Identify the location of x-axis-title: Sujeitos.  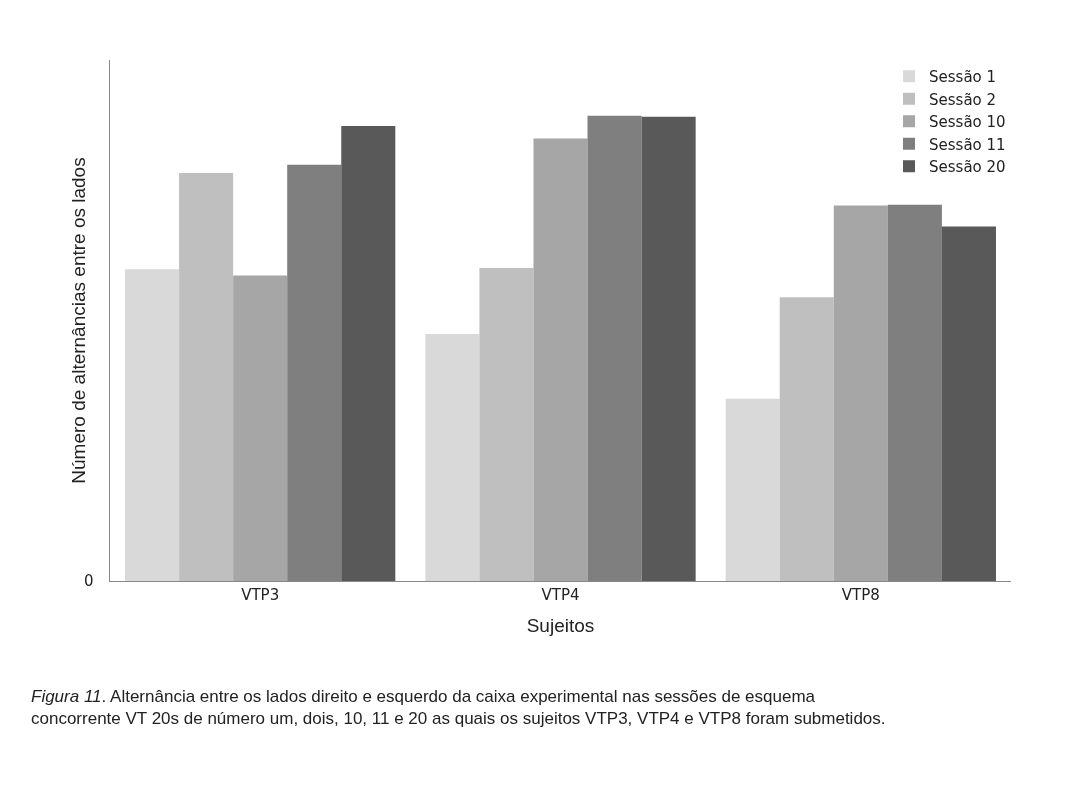
(560, 625).